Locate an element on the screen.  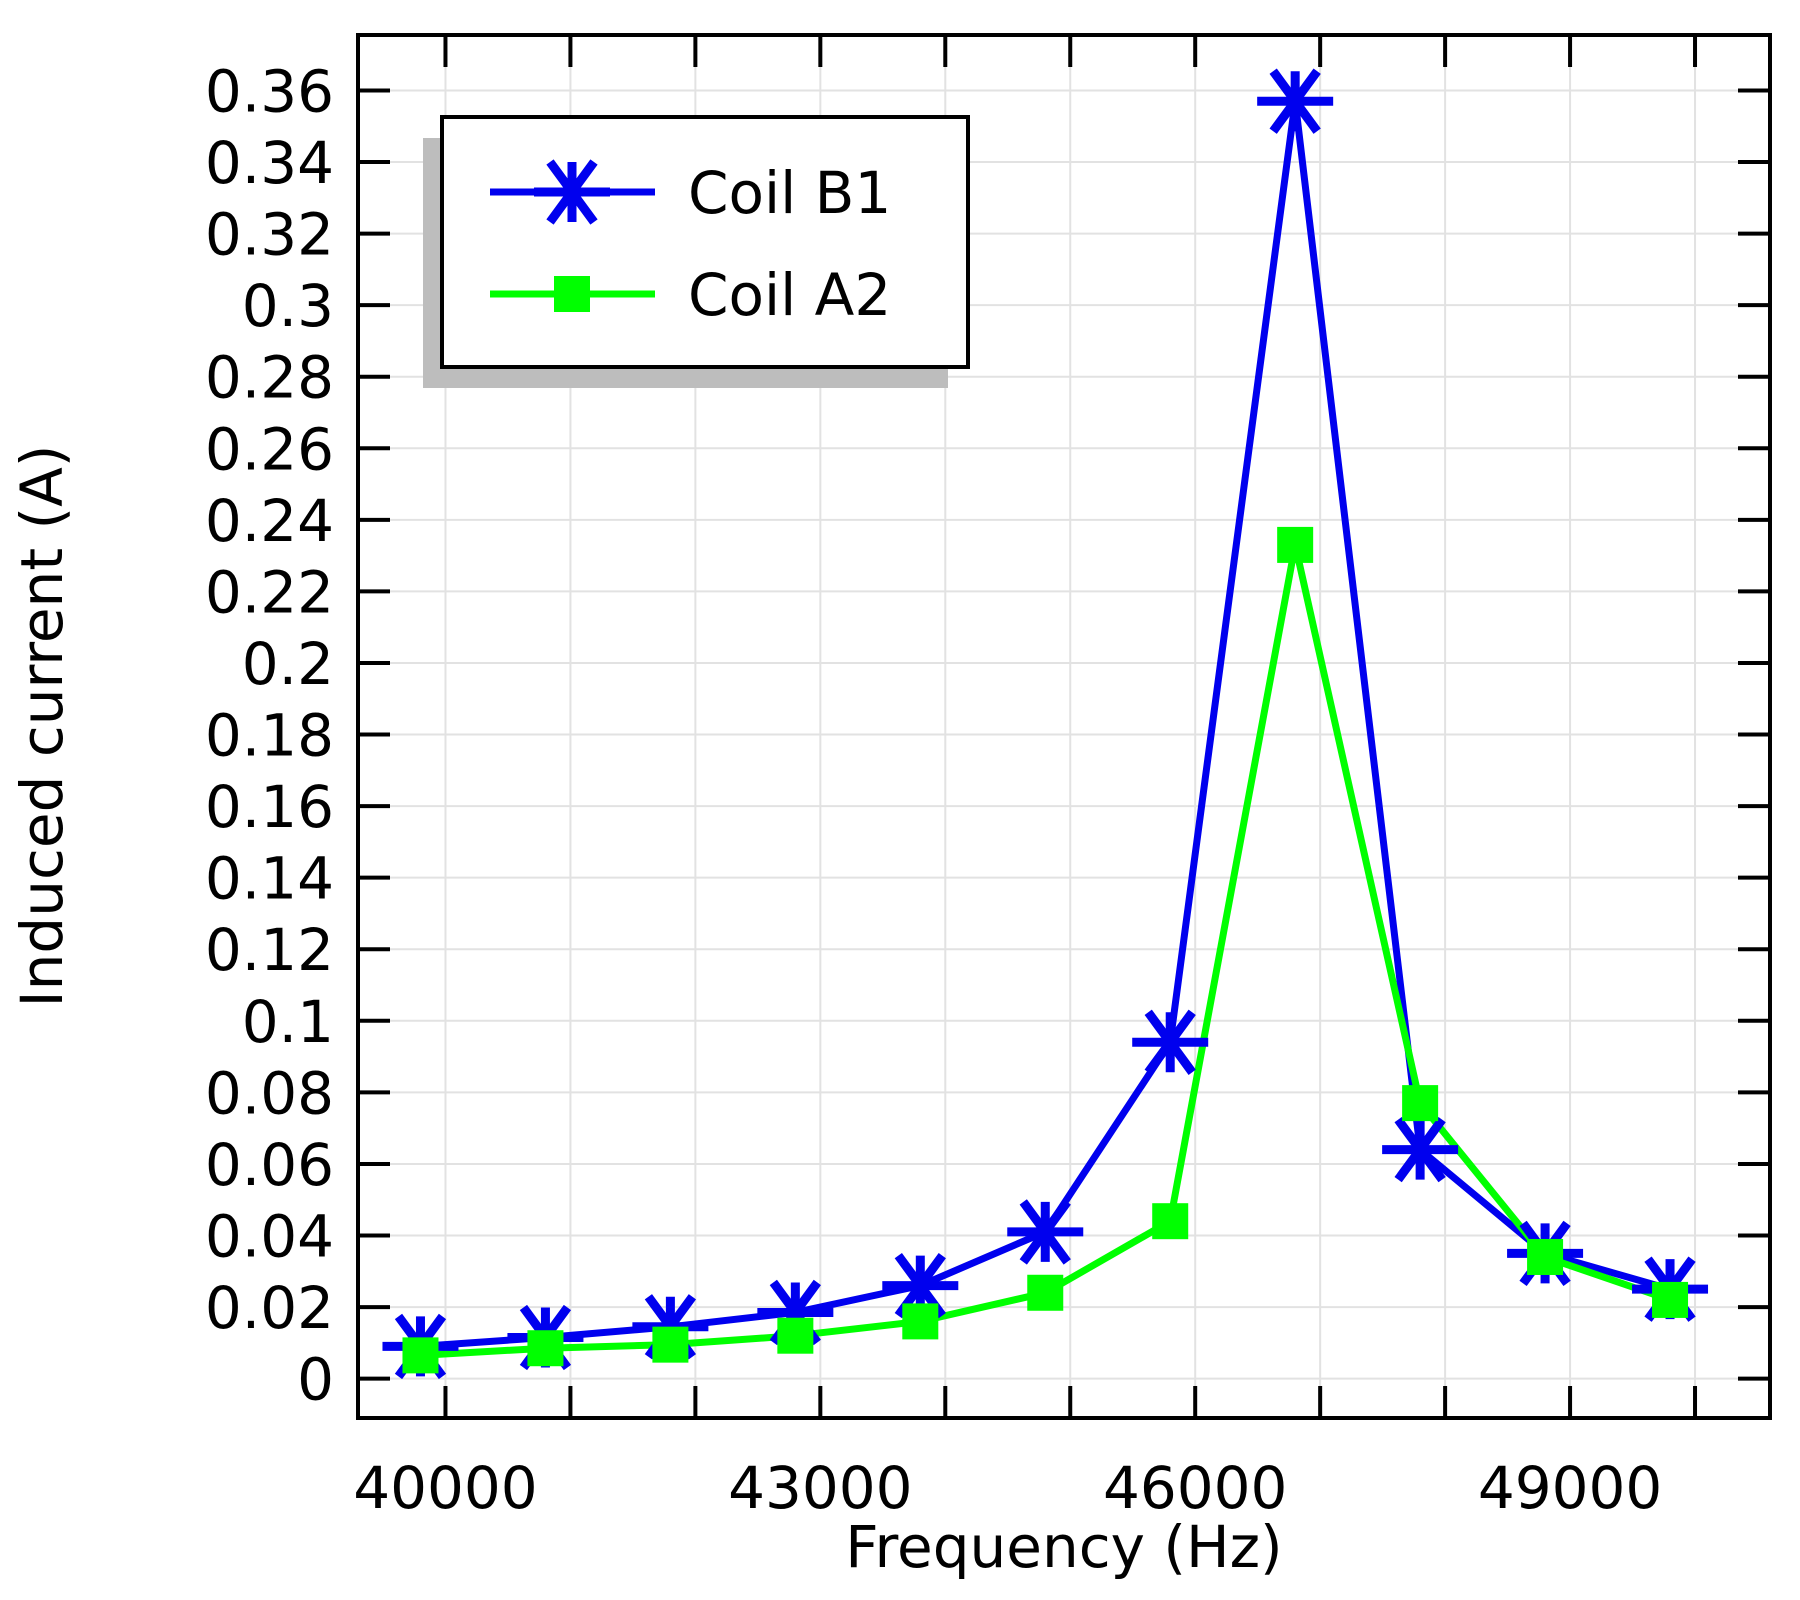
y-tick-label: 0.26 is located at coordinates (269, 449).